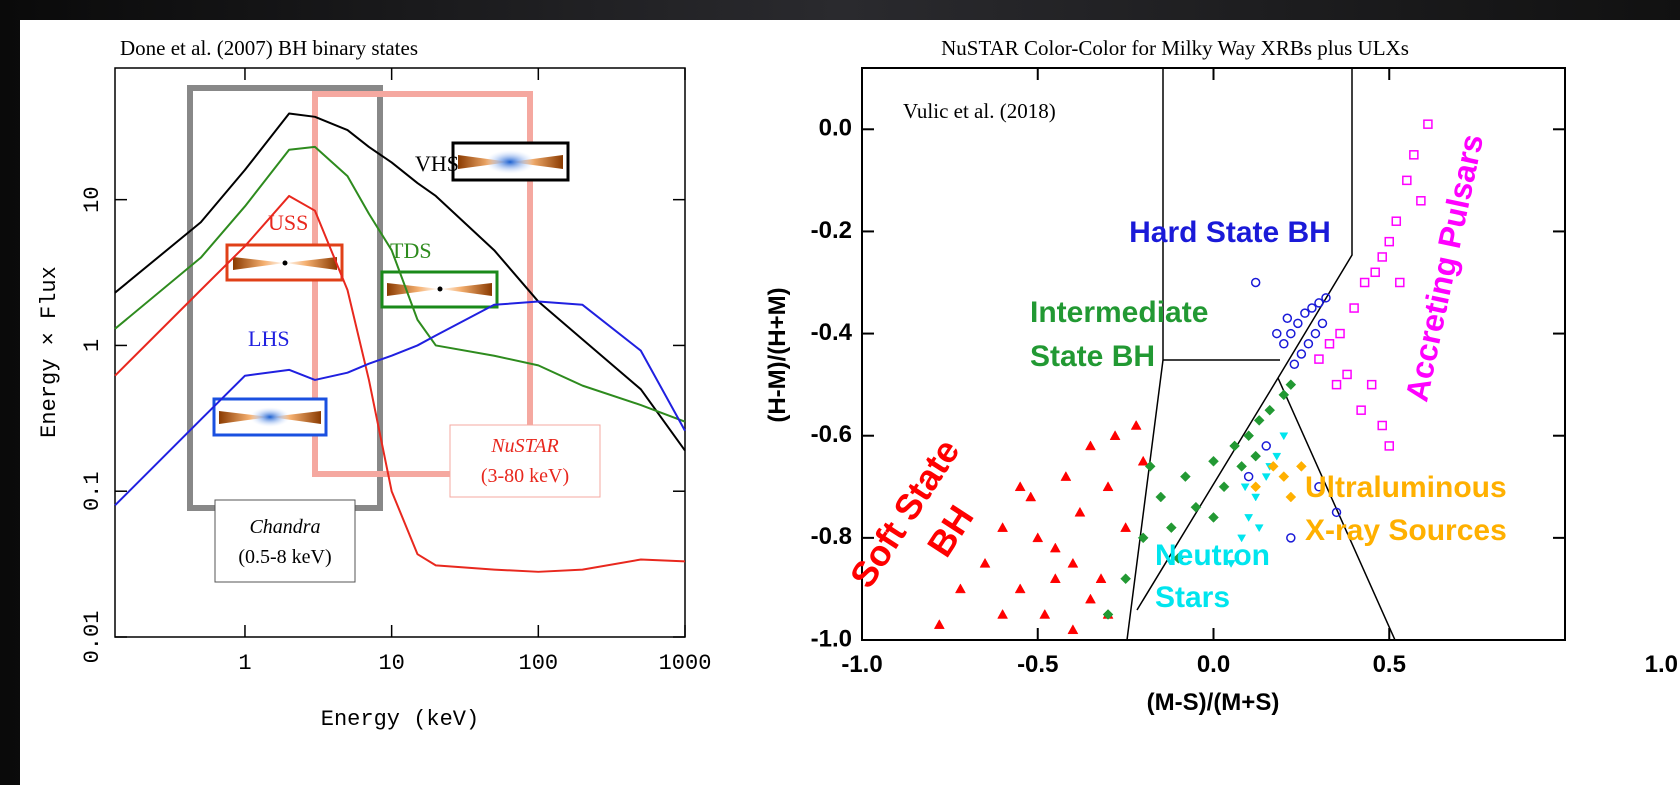 The image size is (1680, 785). I want to click on y-tick-label: -1.0, so click(831, 638).